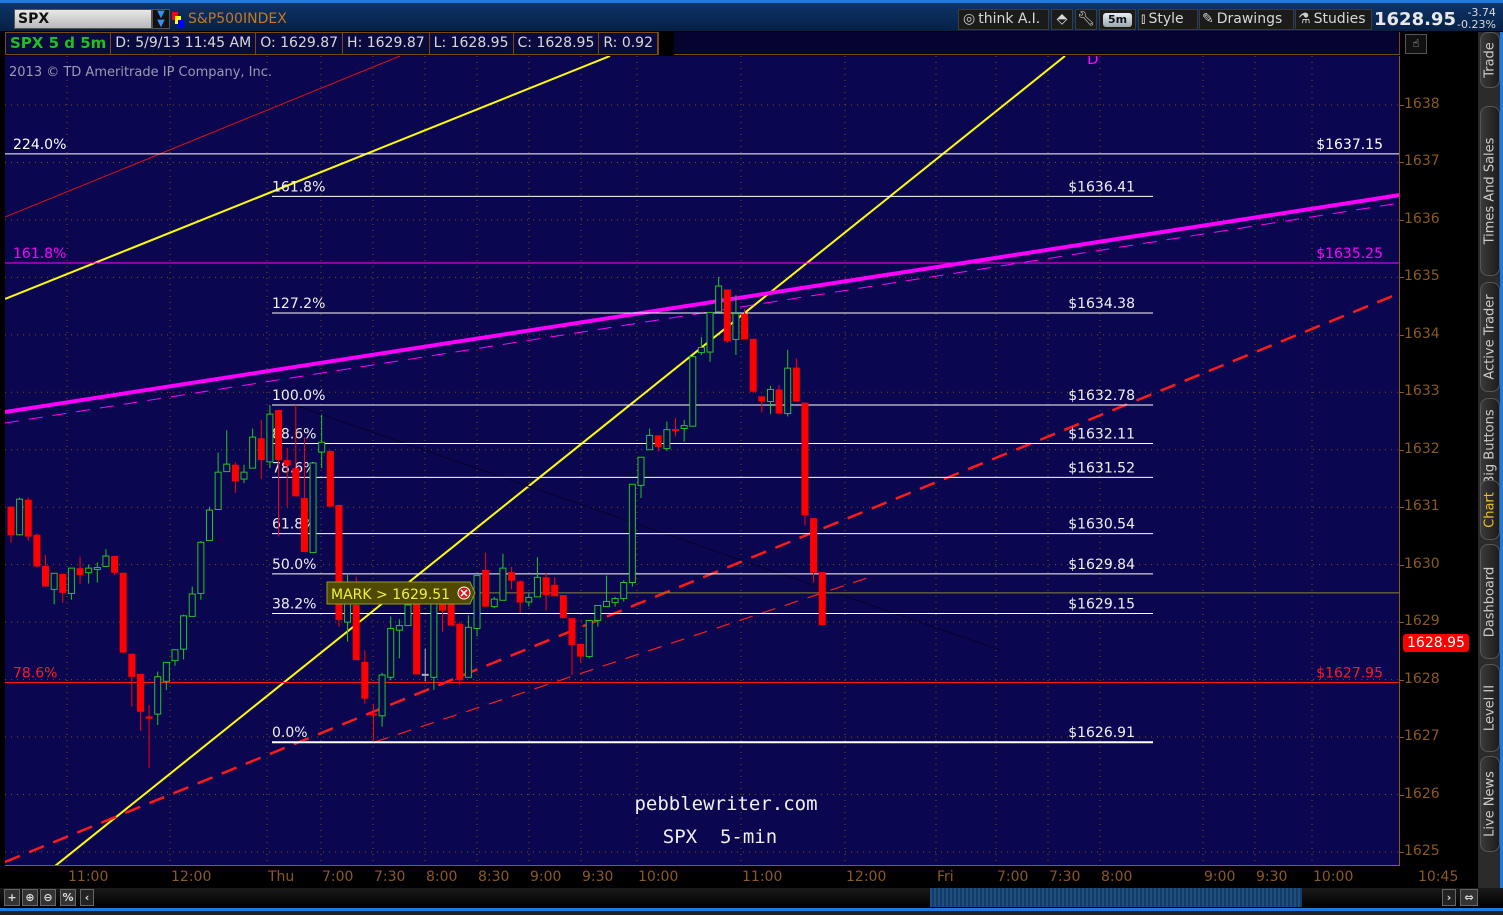 The width and height of the screenshot is (1503, 915). Describe the element at coordinates (1117, 19) in the screenshot. I see `timeframe-button: 5m` at that location.